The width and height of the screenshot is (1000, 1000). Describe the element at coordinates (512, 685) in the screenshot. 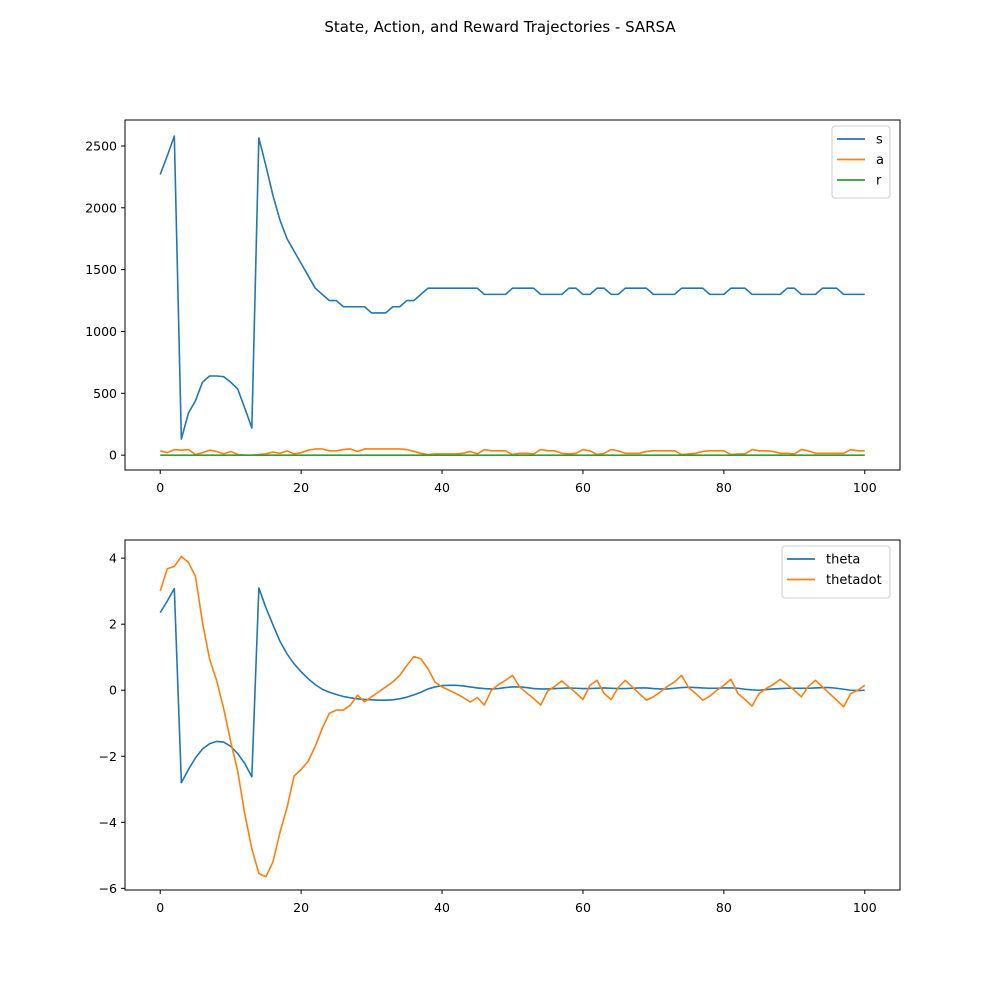

I see `series-line-theta` at that location.